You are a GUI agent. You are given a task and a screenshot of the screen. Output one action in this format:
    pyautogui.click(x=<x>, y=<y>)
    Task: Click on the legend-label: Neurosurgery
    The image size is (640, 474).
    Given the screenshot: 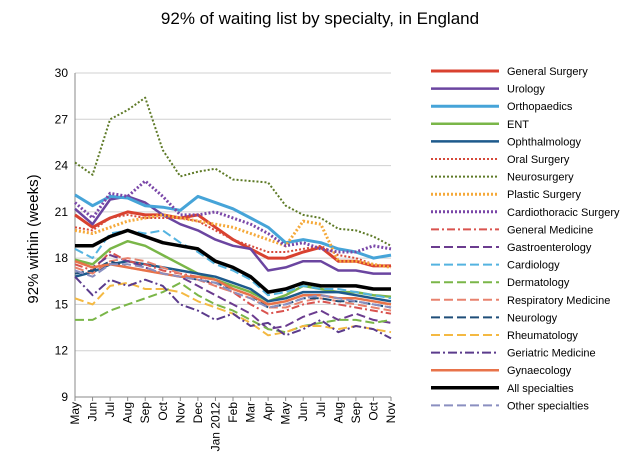 What is the action you would take?
    pyautogui.click(x=540, y=178)
    